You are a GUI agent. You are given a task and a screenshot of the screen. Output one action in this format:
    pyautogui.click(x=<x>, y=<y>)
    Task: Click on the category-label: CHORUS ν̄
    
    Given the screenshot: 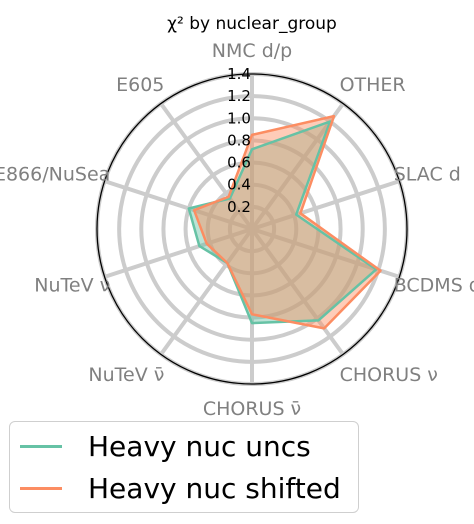 What is the action you would take?
    pyautogui.click(x=252, y=409)
    